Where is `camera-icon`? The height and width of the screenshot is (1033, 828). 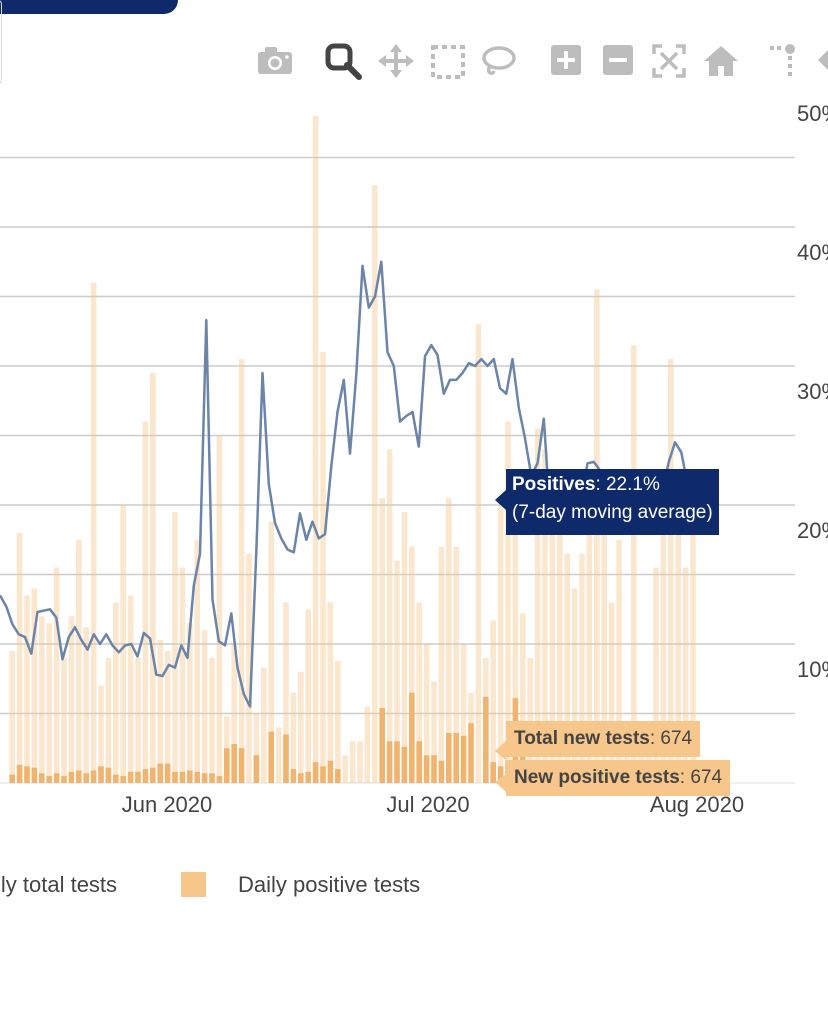 camera-icon is located at coordinates (275, 60).